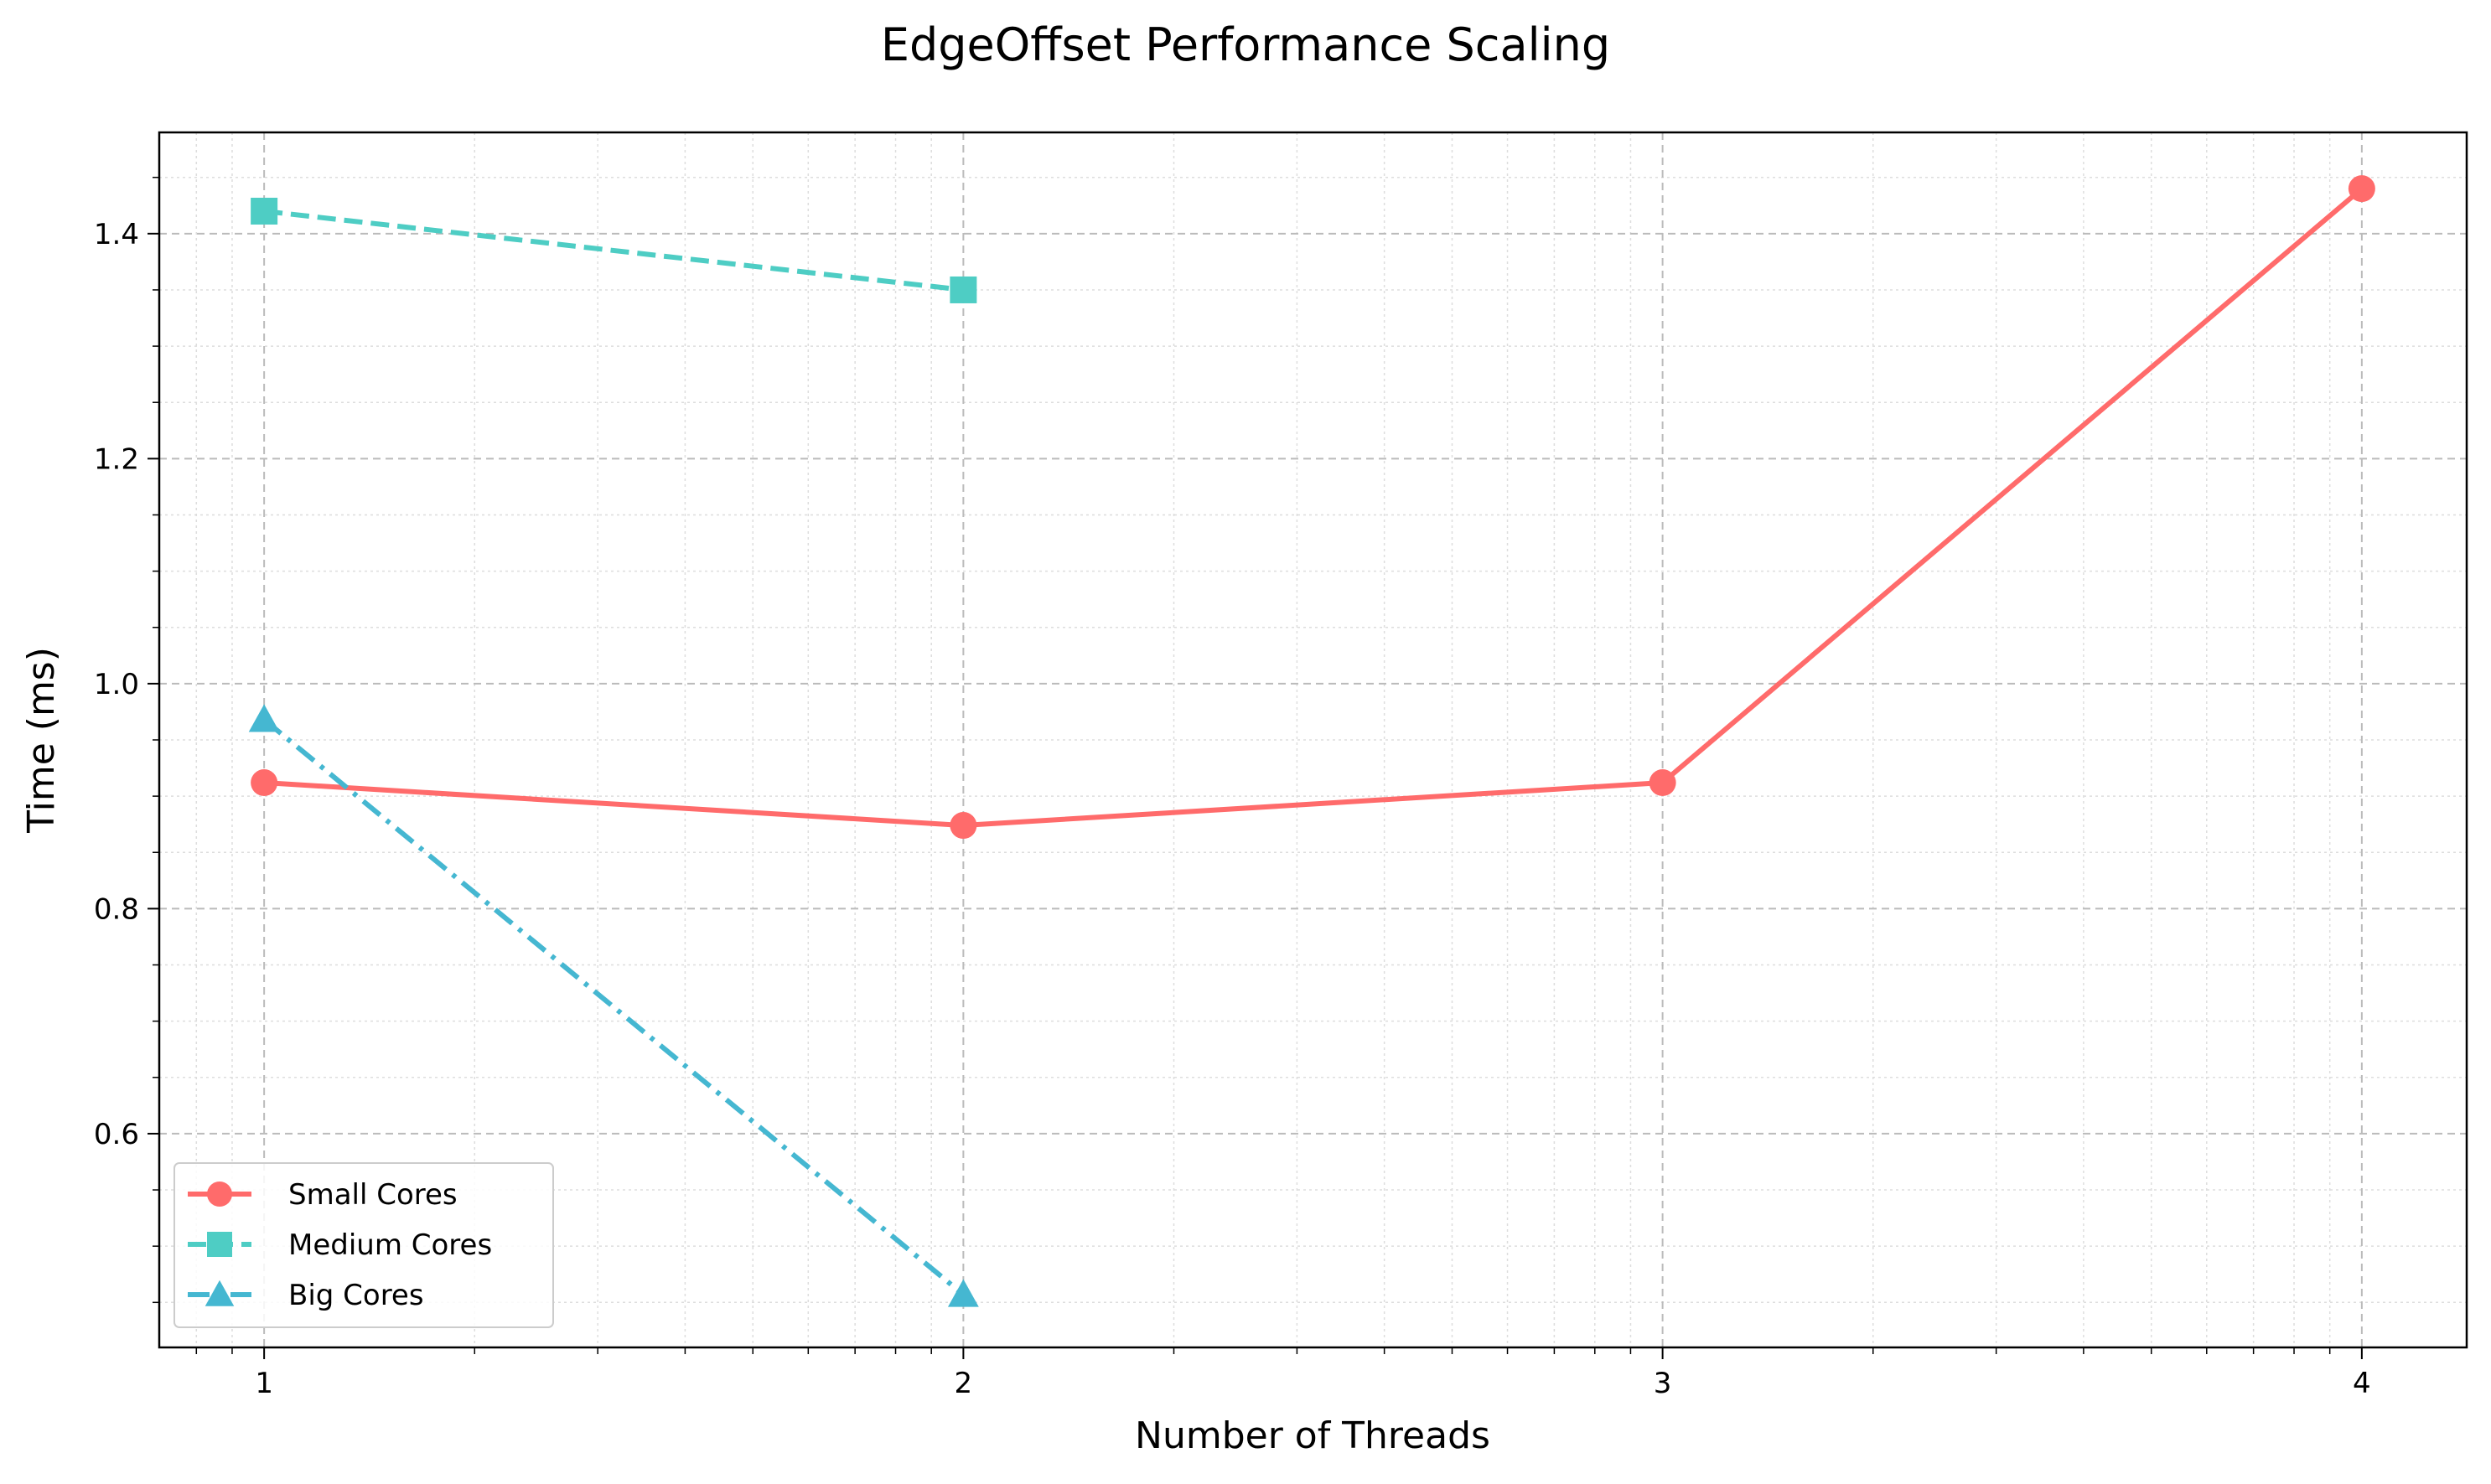 This screenshot has height=1484, width=2491. What do you see at coordinates (264, 1384) in the screenshot?
I see `x-tick-label: 1` at bounding box center [264, 1384].